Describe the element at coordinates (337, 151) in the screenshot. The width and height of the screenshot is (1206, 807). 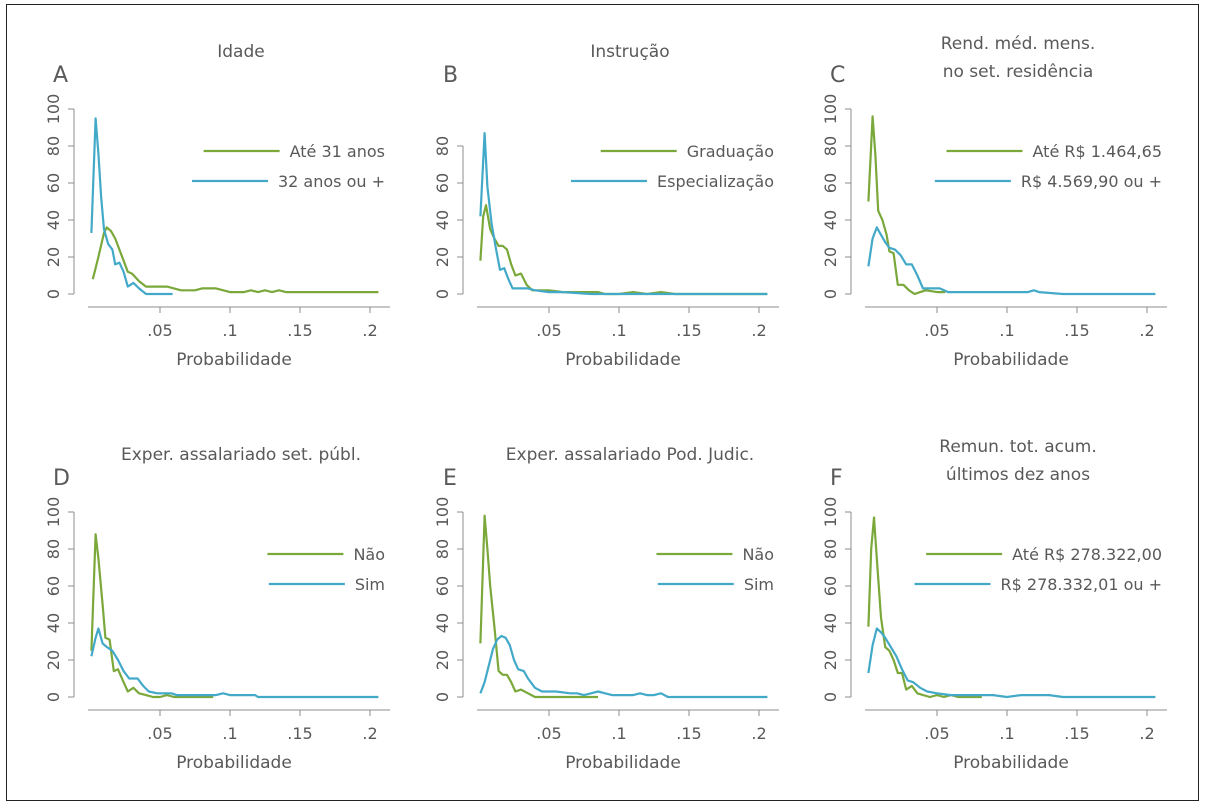
I see `legend-label: Até 31 anos` at that location.